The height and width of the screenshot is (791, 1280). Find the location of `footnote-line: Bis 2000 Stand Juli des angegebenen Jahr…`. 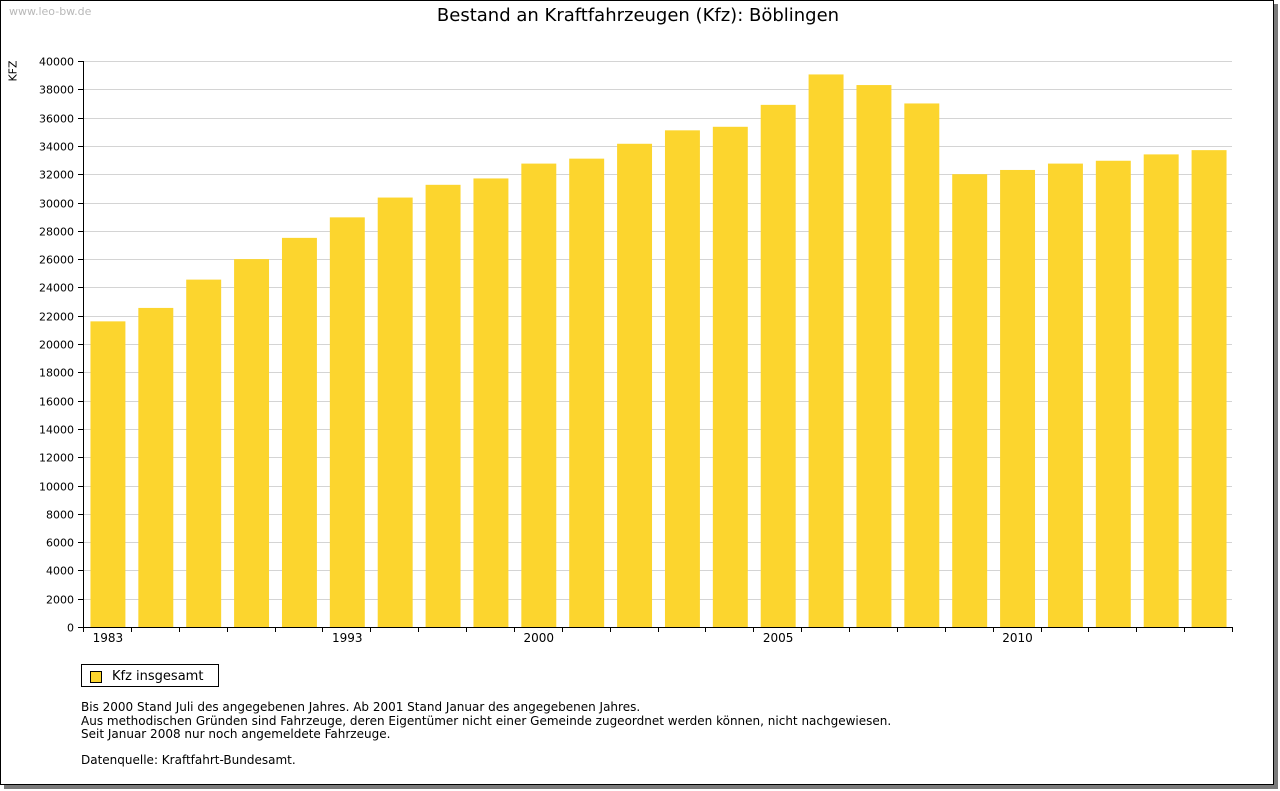

footnote-line: Bis 2000 Stand Juli des angegebenen Jahr… is located at coordinates (361, 707).